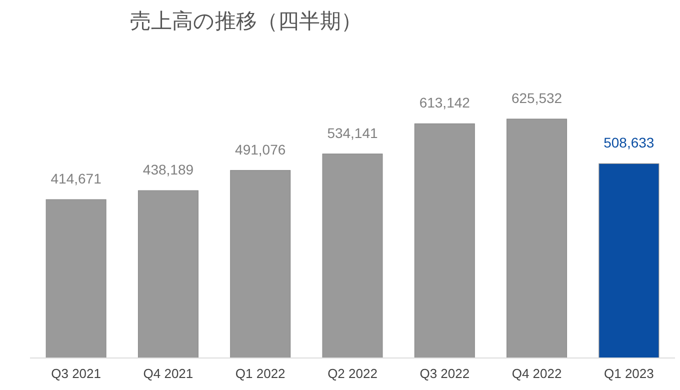 The height and width of the screenshot is (390, 680). What do you see at coordinates (76, 373) in the screenshot?
I see `x-tick-label: Q3 2021` at bounding box center [76, 373].